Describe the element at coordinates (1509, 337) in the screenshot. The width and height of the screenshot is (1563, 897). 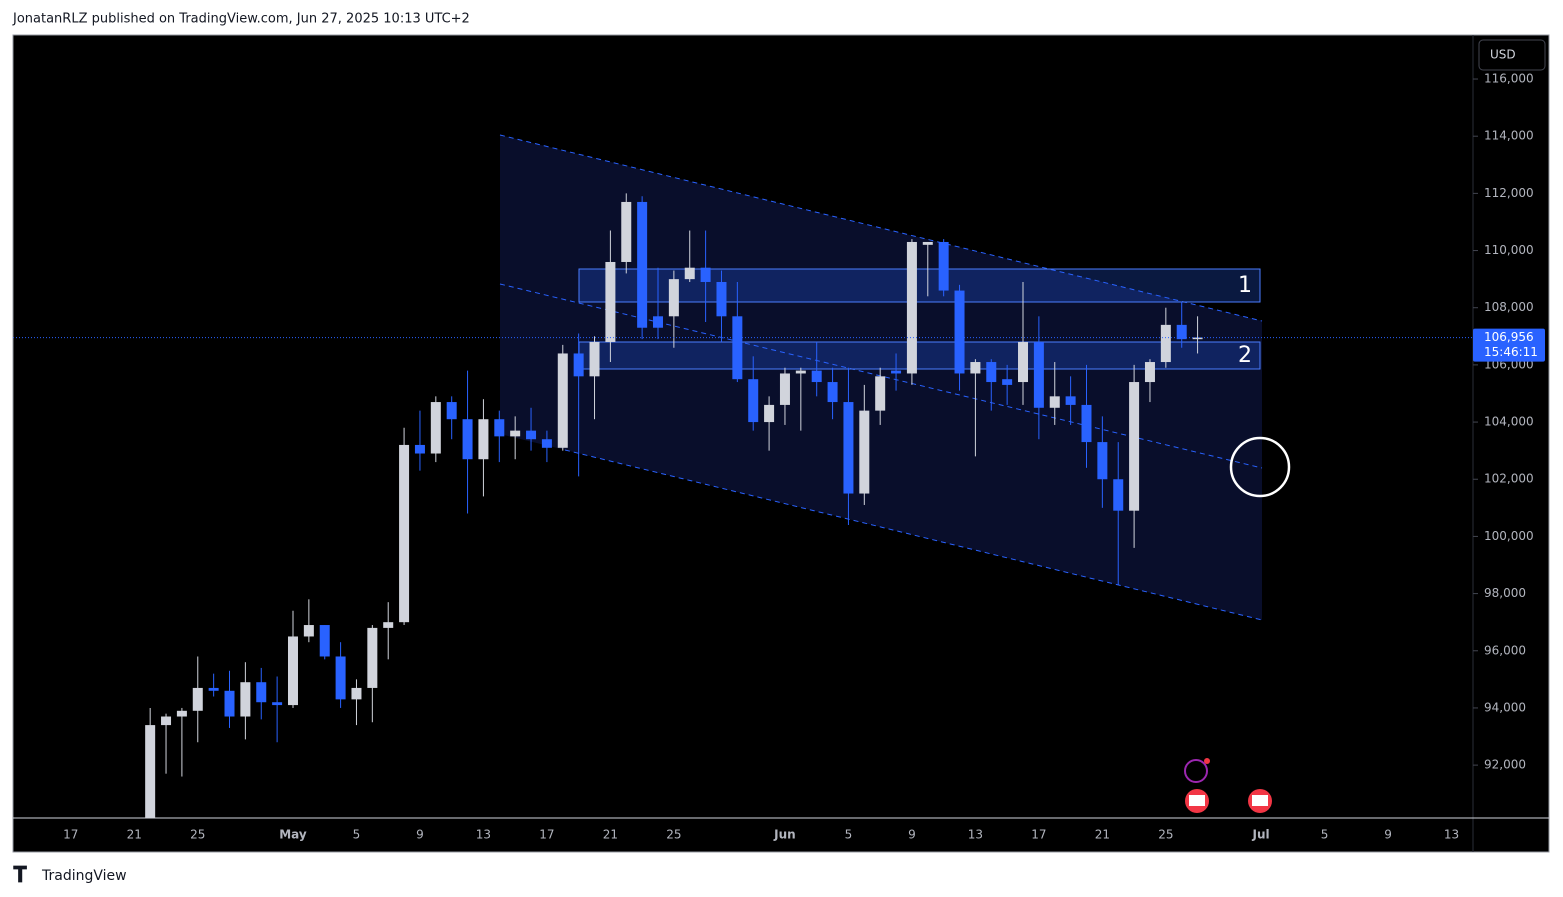
I see `last-price-label: 106,956` at that location.